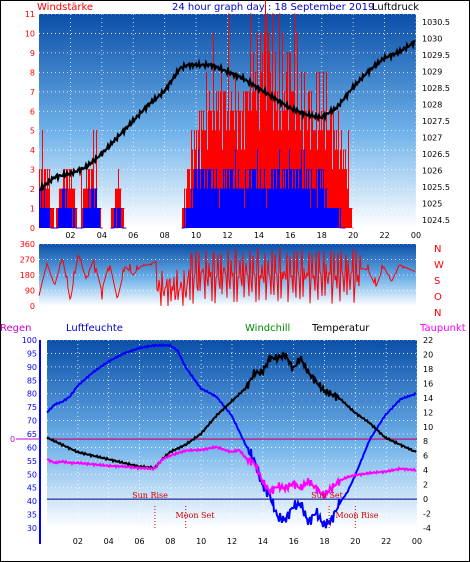 The height and width of the screenshot is (562, 470). Describe the element at coordinates (432, 72) in the screenshot. I see `pressure-tick-label: 1029` at that location.